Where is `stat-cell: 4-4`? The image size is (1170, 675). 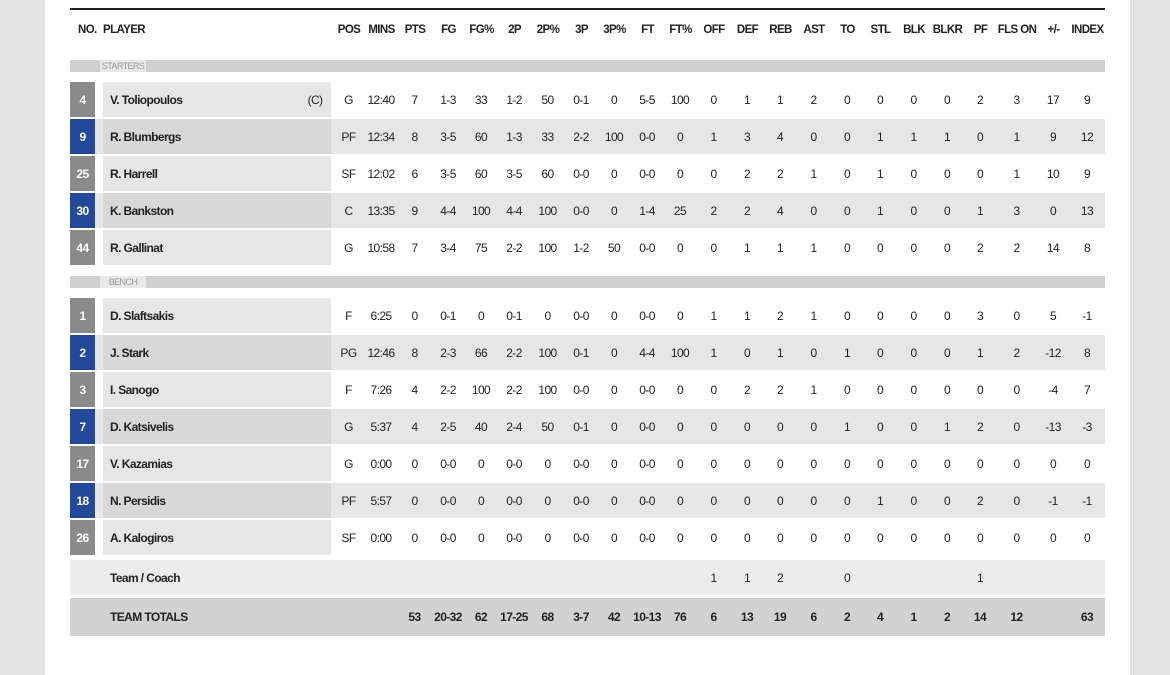 stat-cell: 4-4 is located at coordinates (448, 210).